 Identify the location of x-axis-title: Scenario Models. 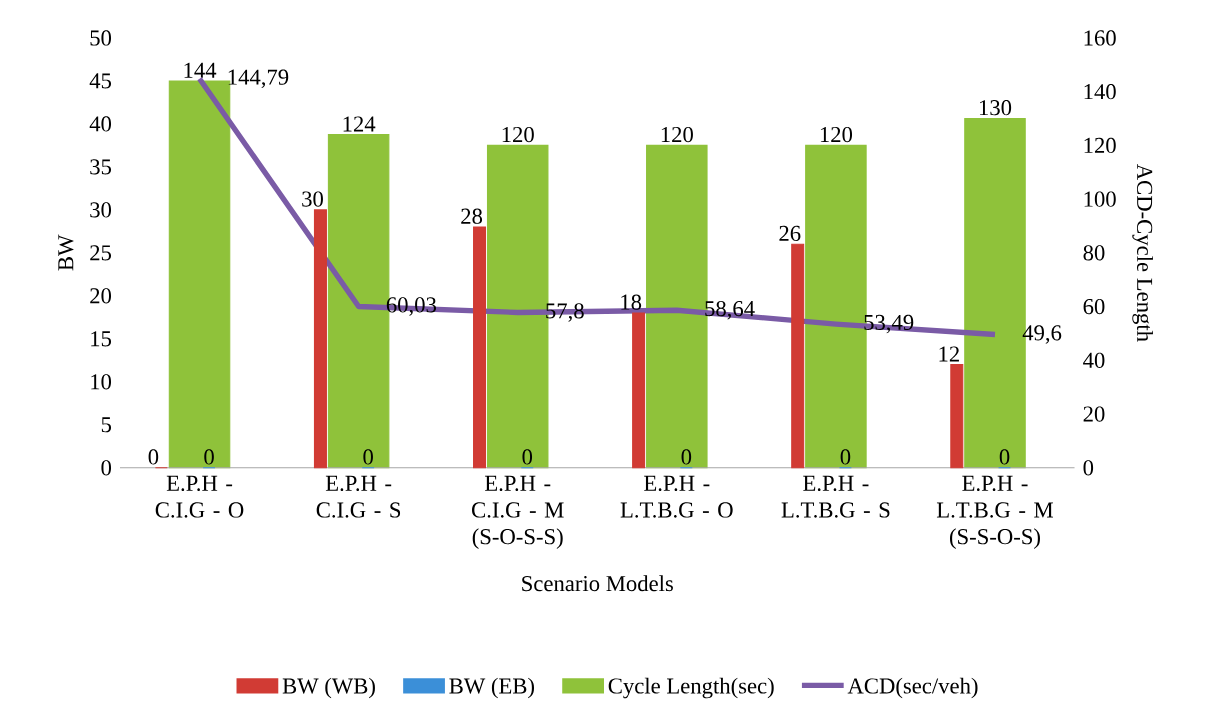
(597, 583).